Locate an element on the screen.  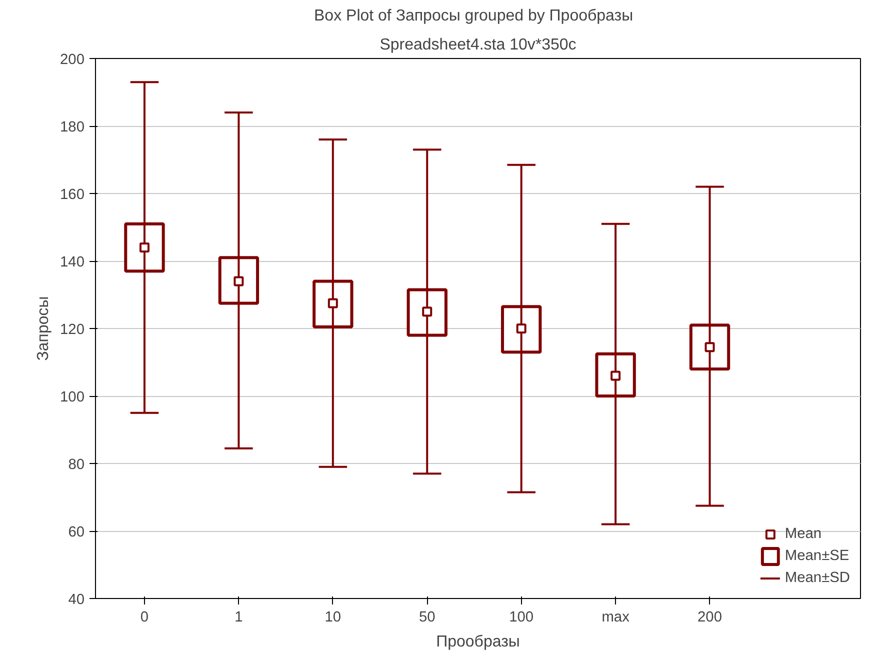
y-tick-label: 40 is located at coordinates (76, 600).